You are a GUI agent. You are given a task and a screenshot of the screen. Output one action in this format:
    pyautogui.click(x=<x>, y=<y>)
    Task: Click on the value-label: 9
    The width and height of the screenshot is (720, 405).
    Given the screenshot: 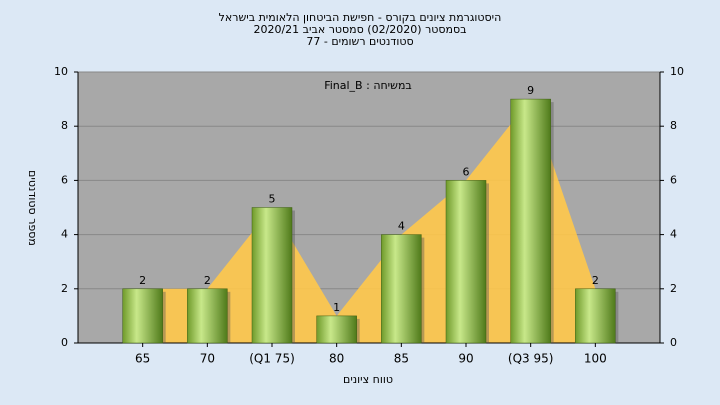 What is the action you would take?
    pyautogui.click(x=530, y=90)
    